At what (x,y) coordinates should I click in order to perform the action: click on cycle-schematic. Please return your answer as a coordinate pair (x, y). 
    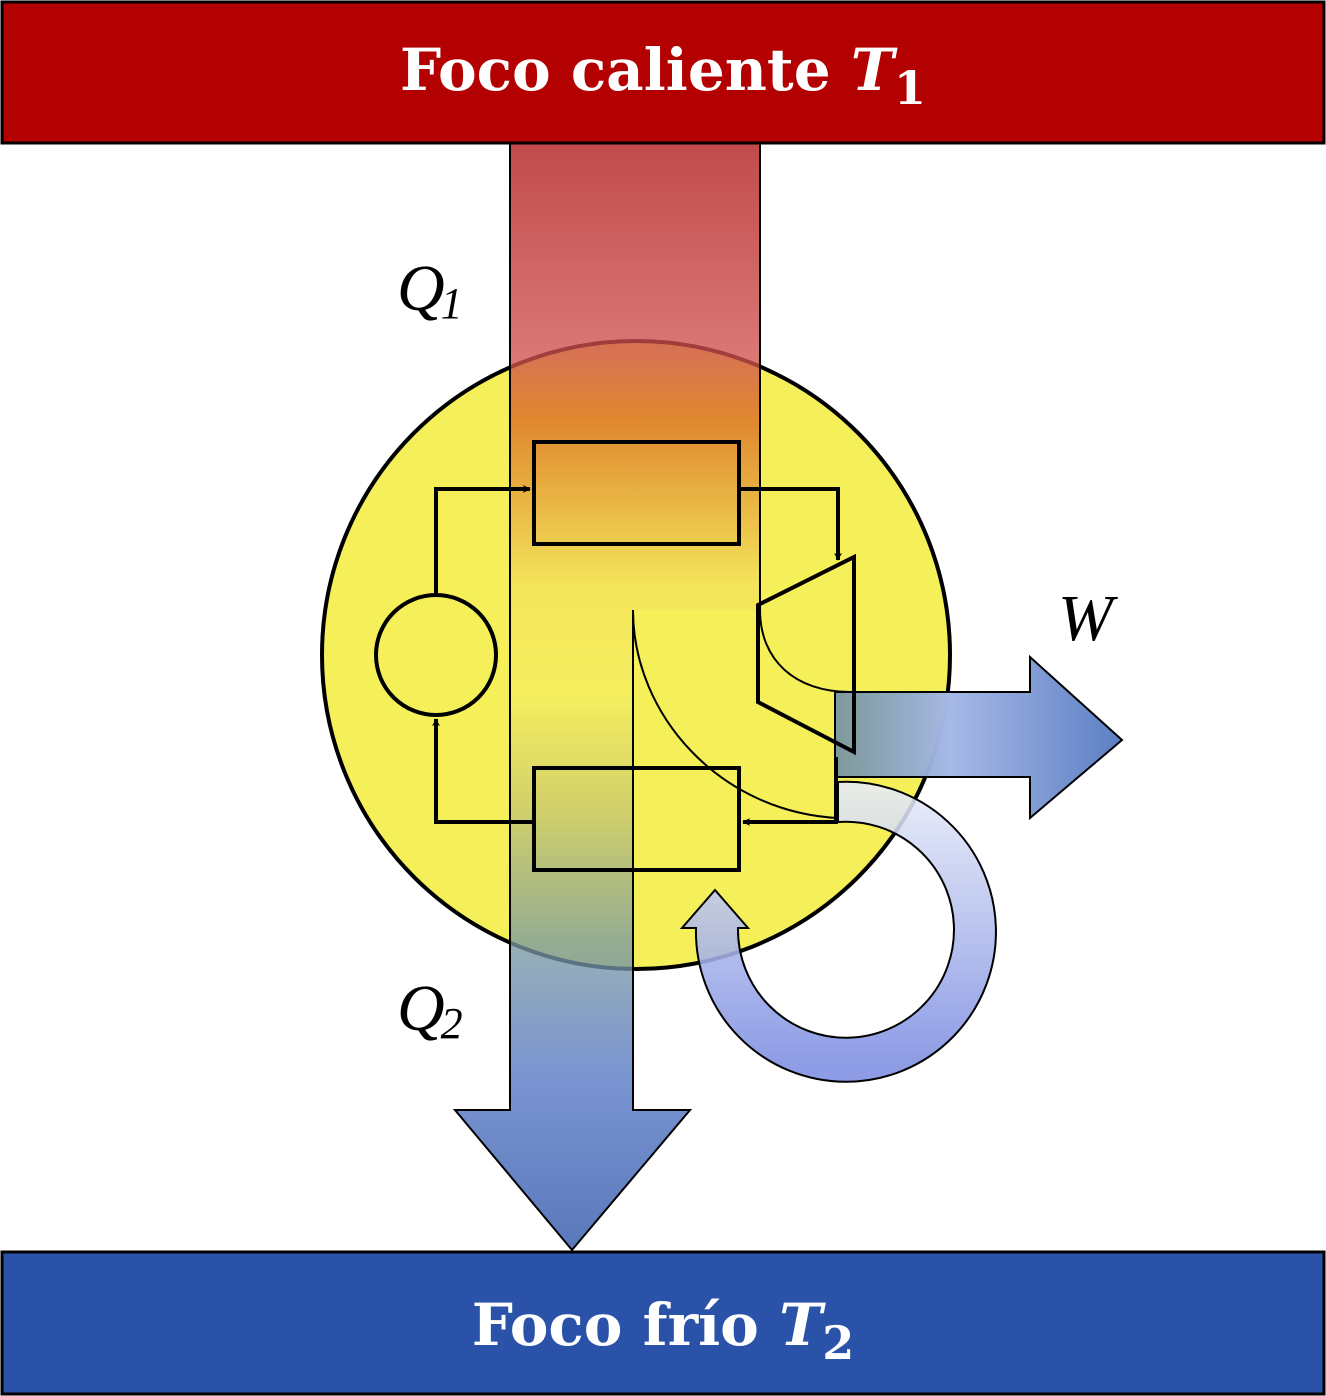
    Looking at the image, I should click on (615, 656).